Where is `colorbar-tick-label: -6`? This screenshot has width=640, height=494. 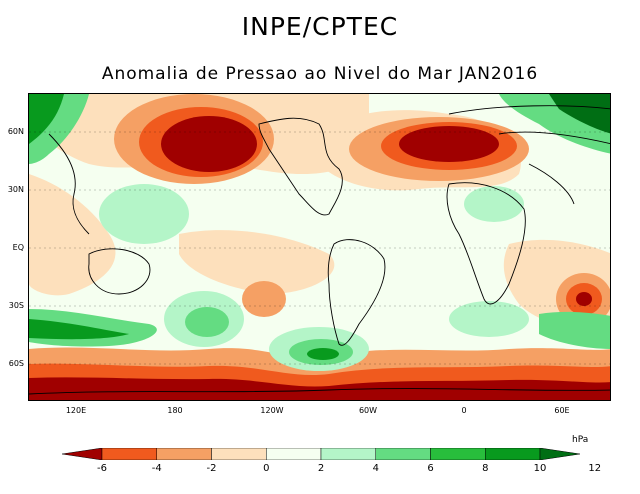 colorbar-tick-label: -6 is located at coordinates (102, 468).